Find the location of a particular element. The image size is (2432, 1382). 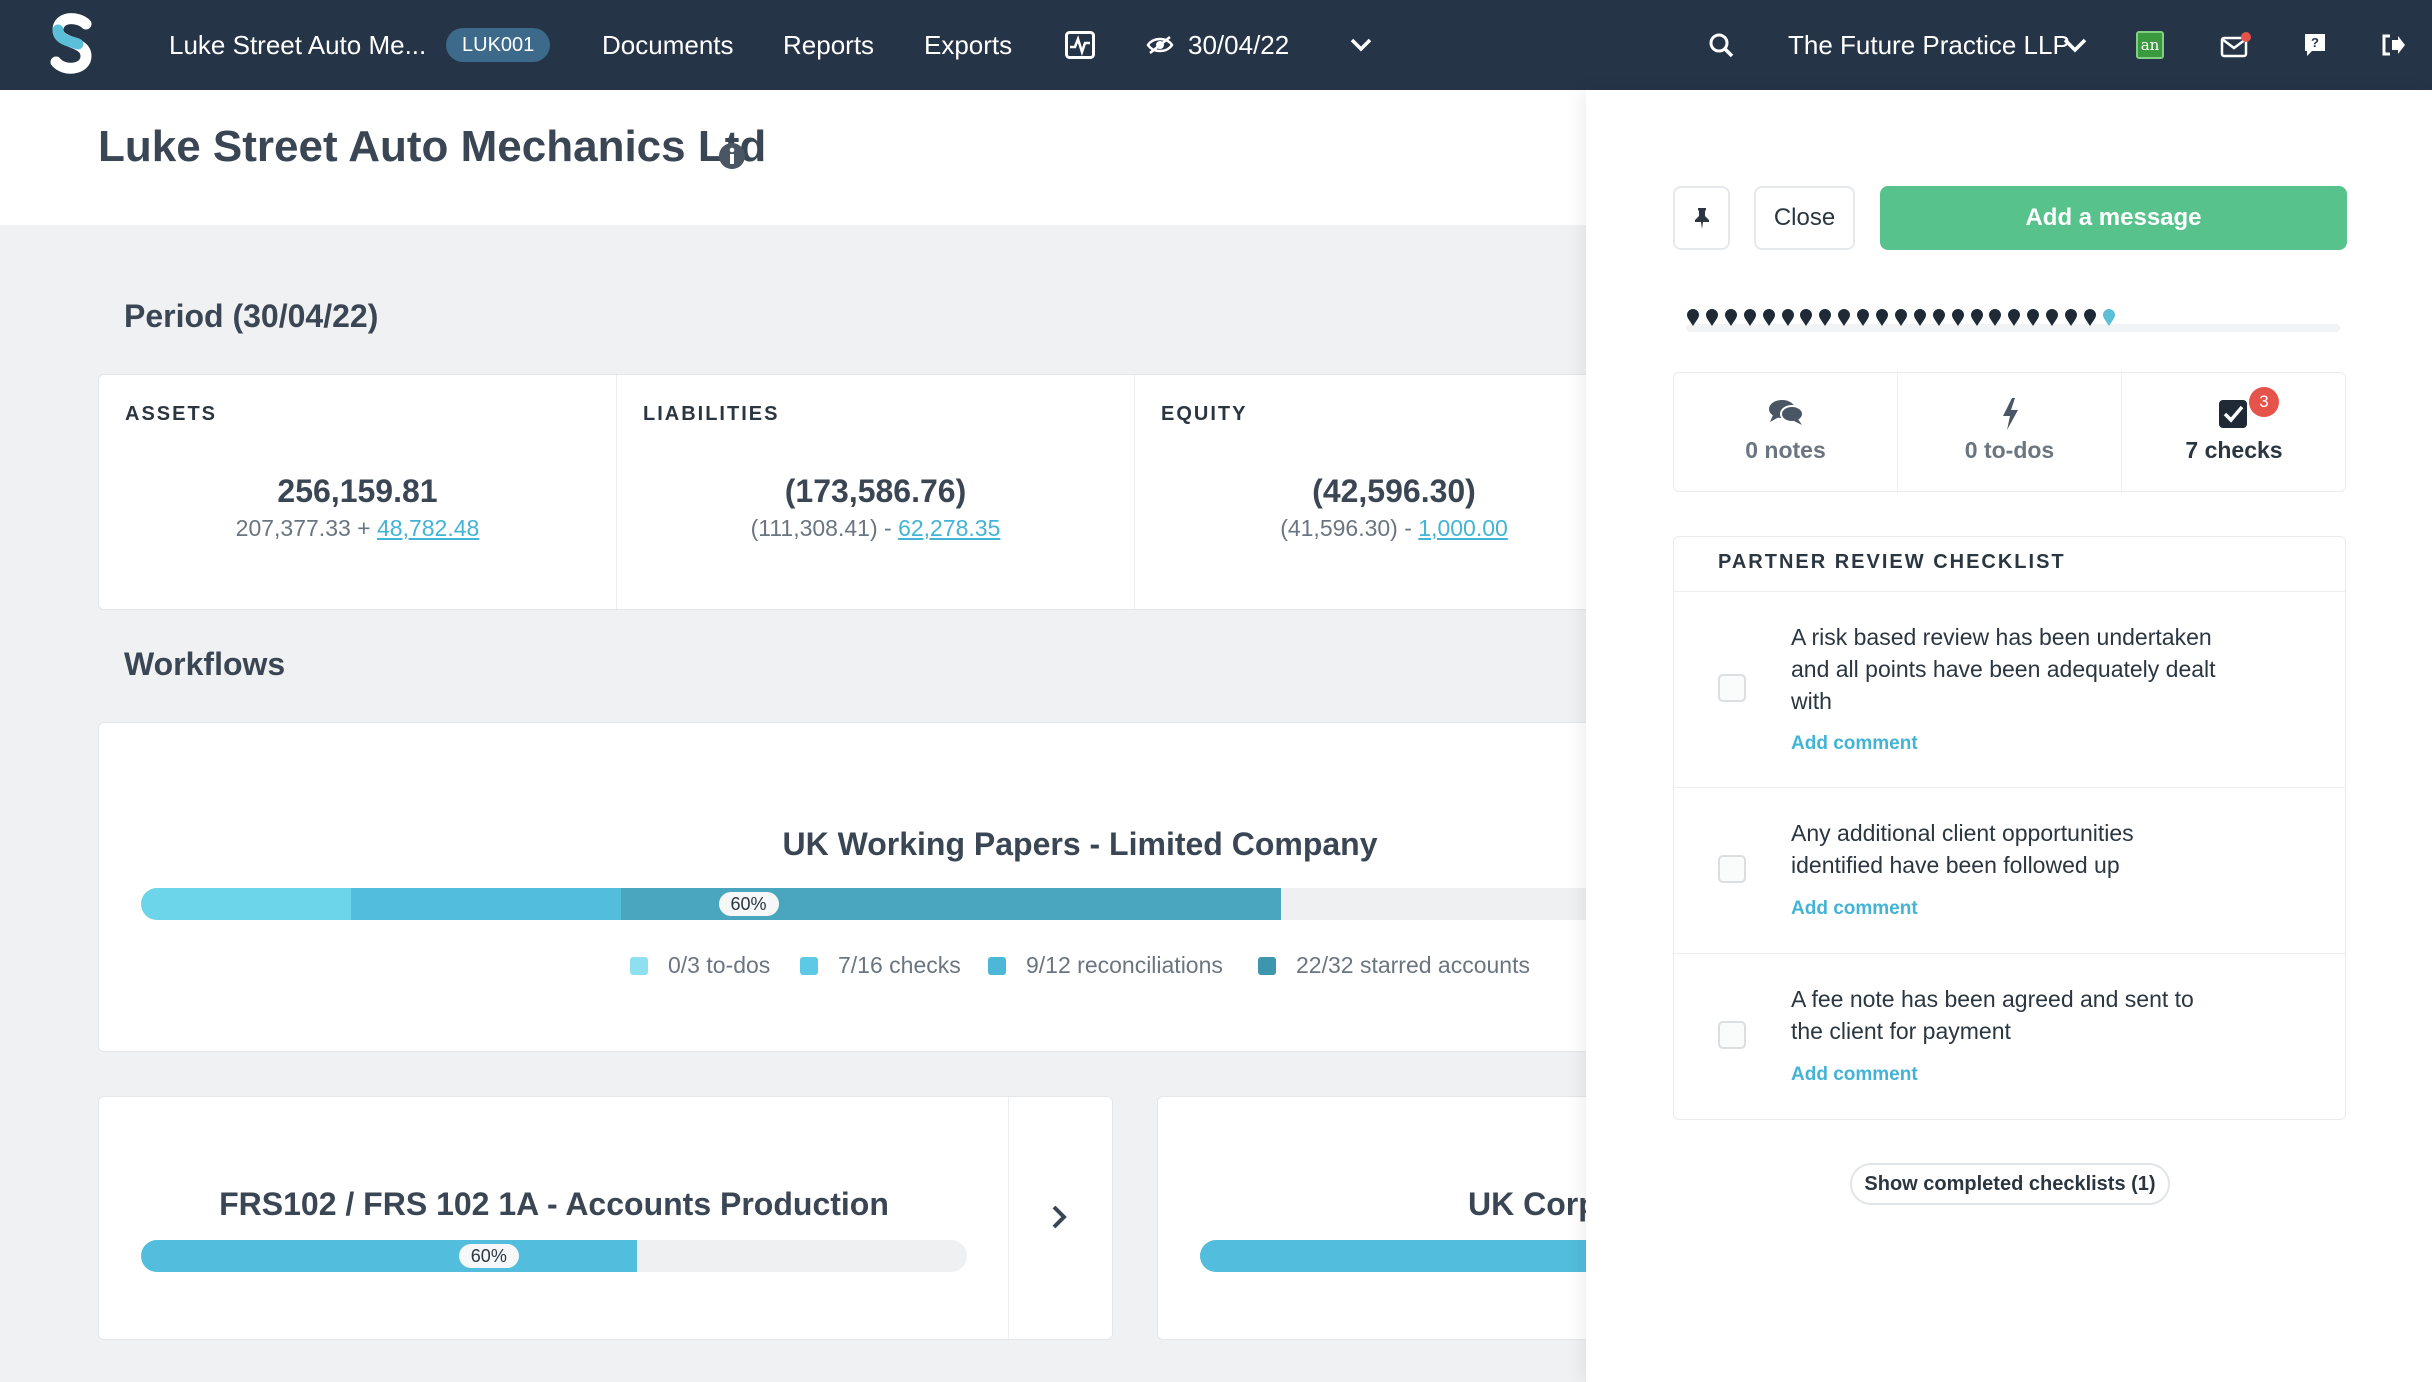

assets-total: 256,159.81 is located at coordinates (357, 491).